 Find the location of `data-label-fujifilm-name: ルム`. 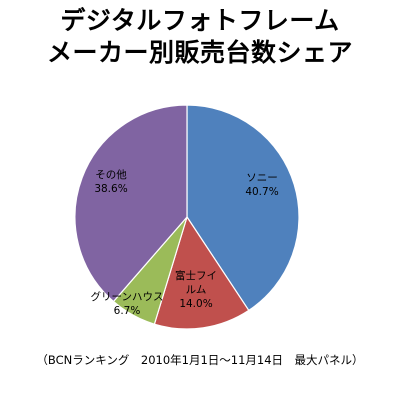

data-label-fujifilm-name: ルム is located at coordinates (196, 290).